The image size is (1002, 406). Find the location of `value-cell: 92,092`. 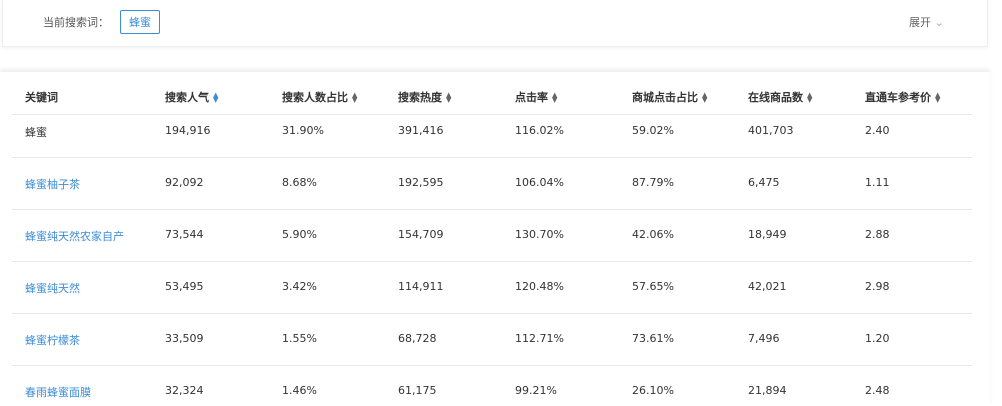

value-cell: 92,092 is located at coordinates (184, 182).